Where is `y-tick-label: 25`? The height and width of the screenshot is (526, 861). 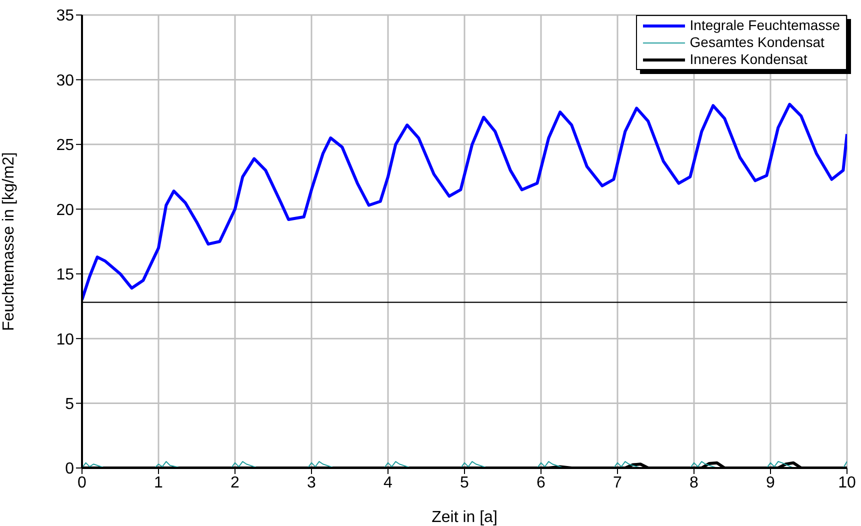
y-tick-label: 25 is located at coordinates (65, 145).